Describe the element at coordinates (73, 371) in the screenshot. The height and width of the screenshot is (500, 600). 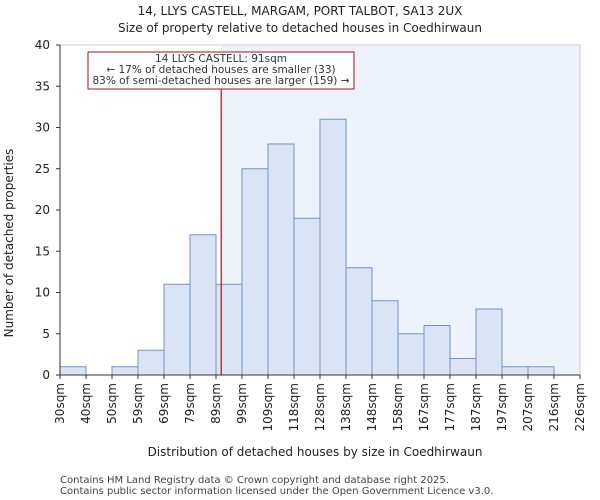
I see `bar-30sqm` at that location.